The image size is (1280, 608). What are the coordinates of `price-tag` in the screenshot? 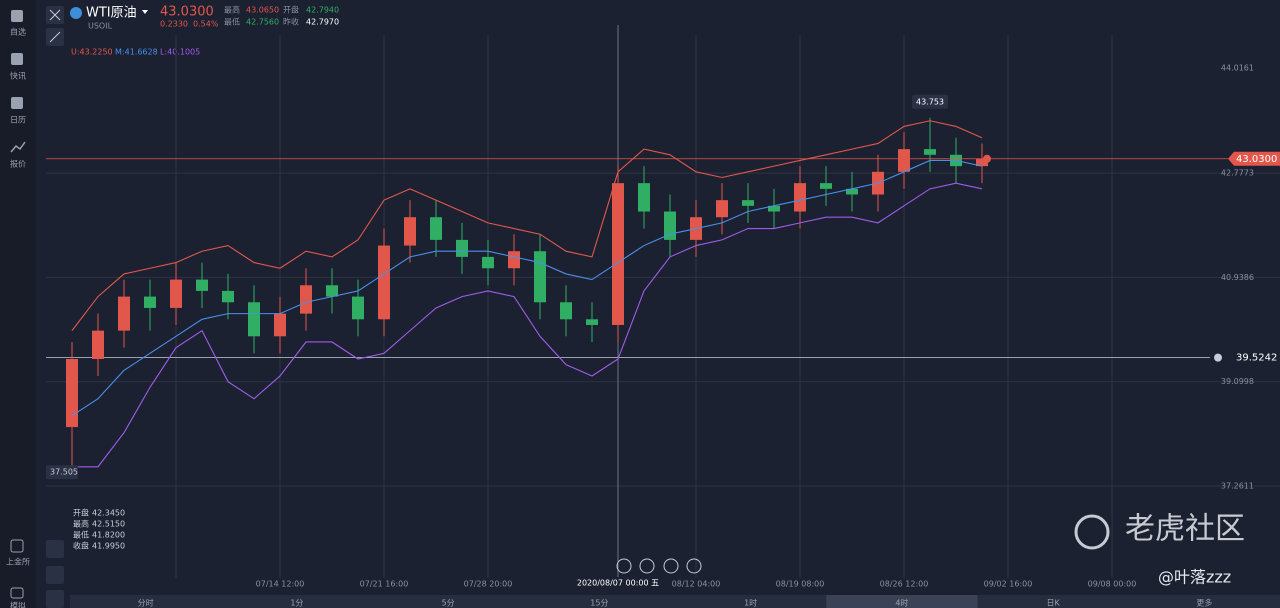 It's located at (1254, 158).